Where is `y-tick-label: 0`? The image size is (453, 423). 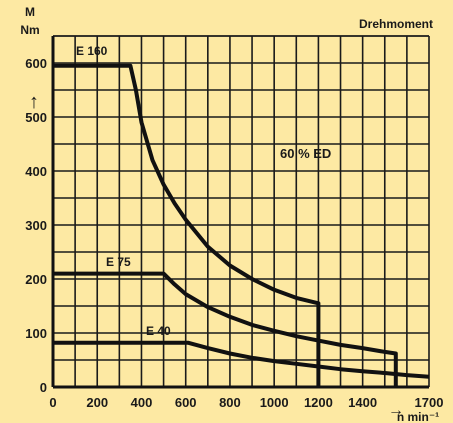
y-tick-label: 0 is located at coordinates (43, 387).